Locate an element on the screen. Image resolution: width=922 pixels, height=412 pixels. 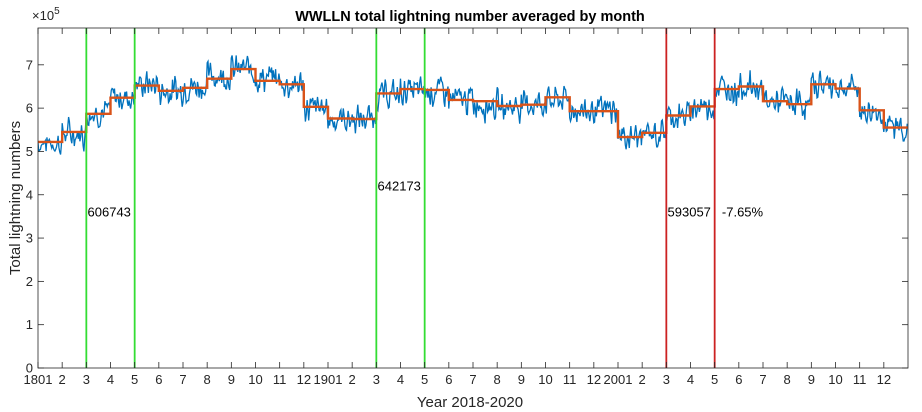
y-tick-label: 1 is located at coordinates (29, 324).